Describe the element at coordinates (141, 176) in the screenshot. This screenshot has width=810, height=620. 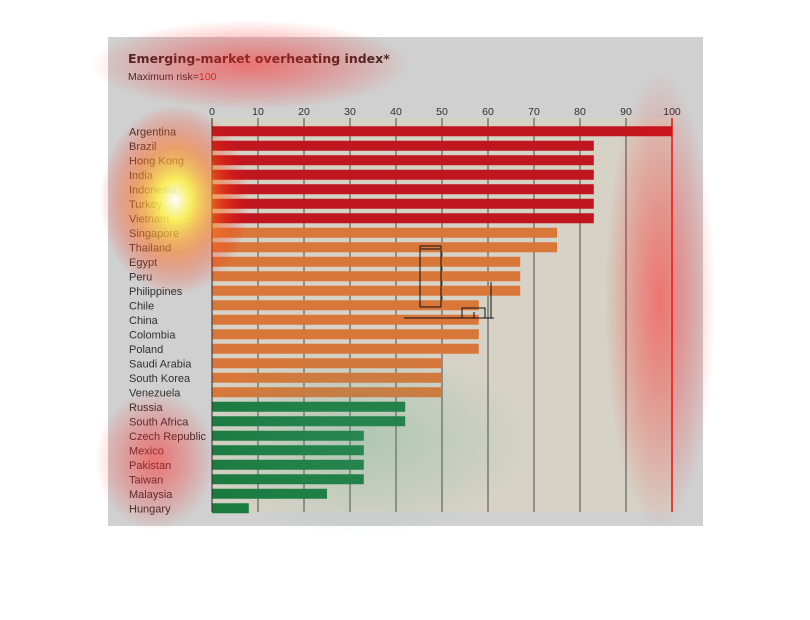
I see `category-label: India` at that location.